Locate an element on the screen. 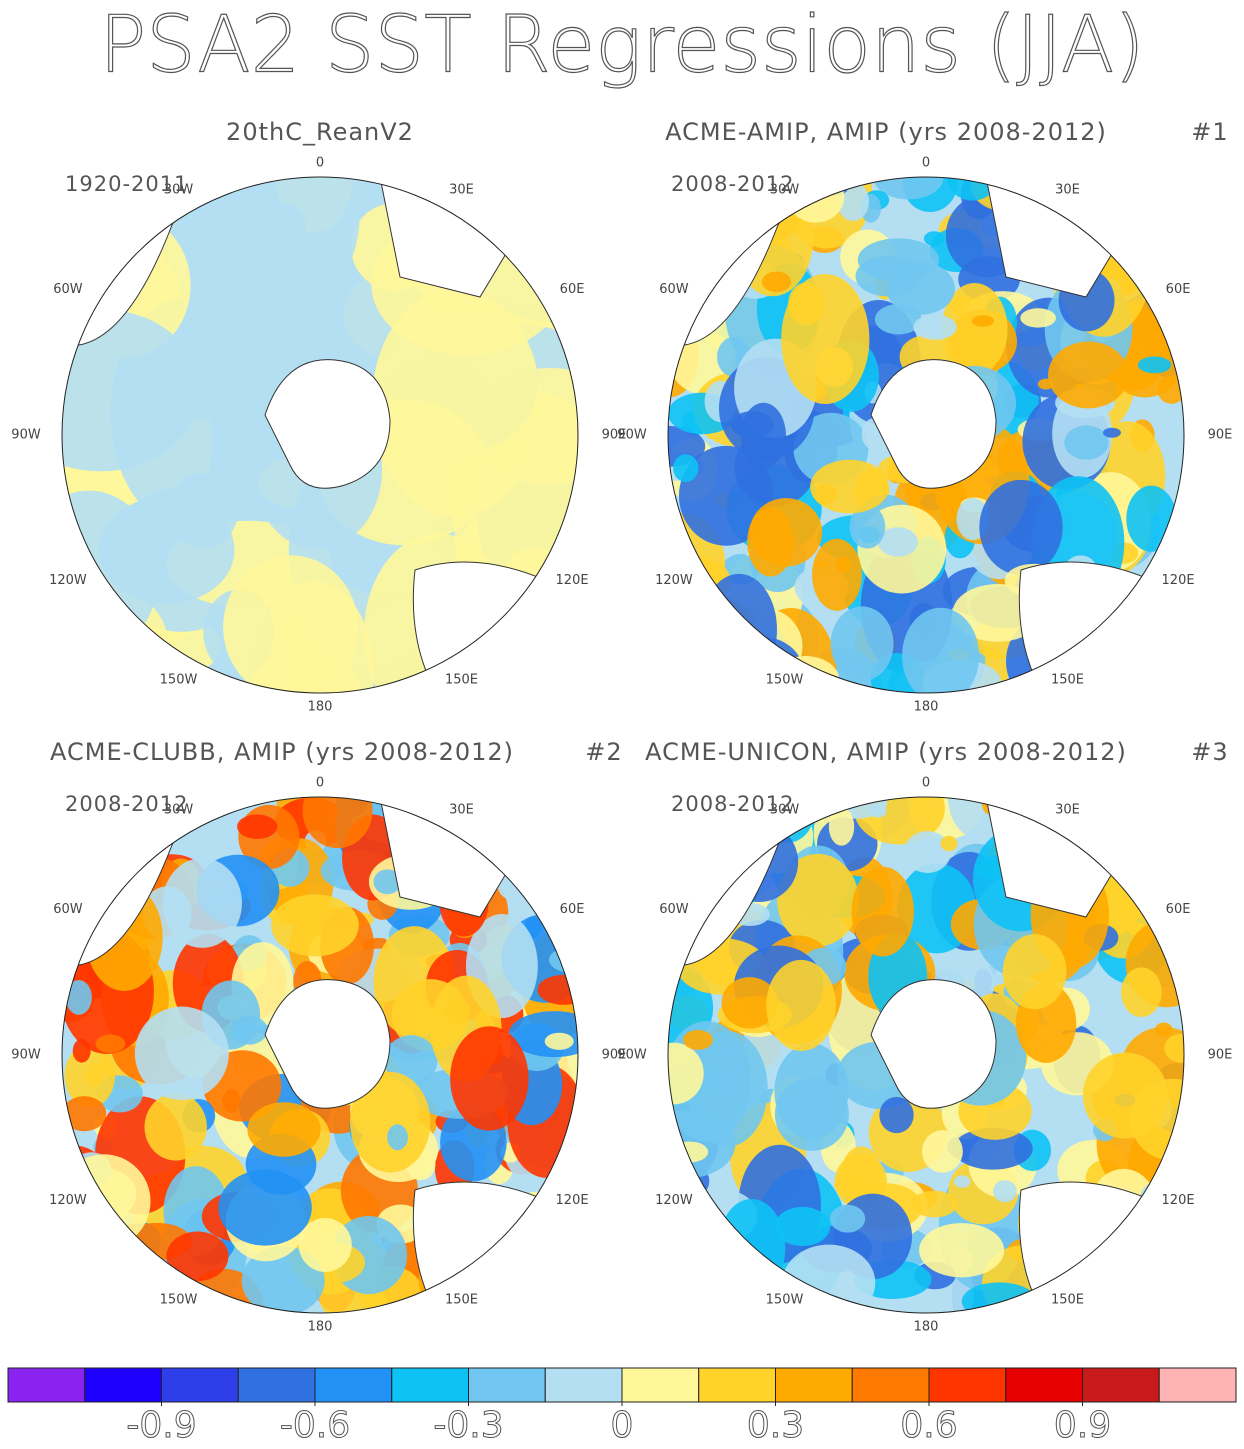 Image resolution: width=1244 pixels, height=1449 pixels. colorbar-tick-label: -0.9 is located at coordinates (161, 1425).